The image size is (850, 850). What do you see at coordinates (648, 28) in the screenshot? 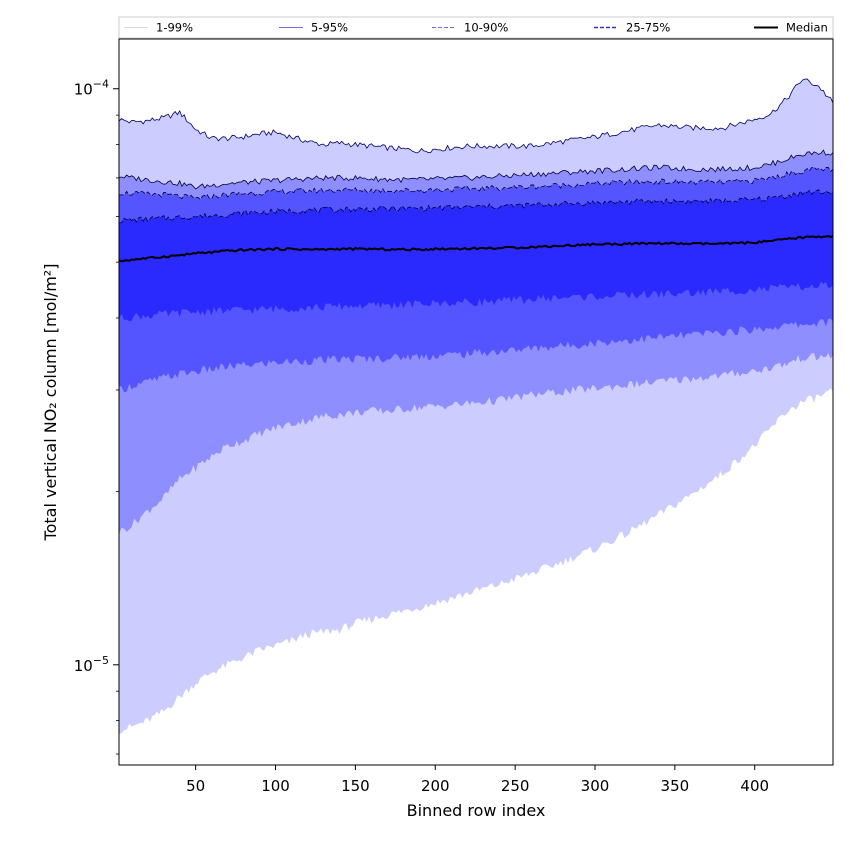
I see `legend-label: 25-75%` at bounding box center [648, 28].